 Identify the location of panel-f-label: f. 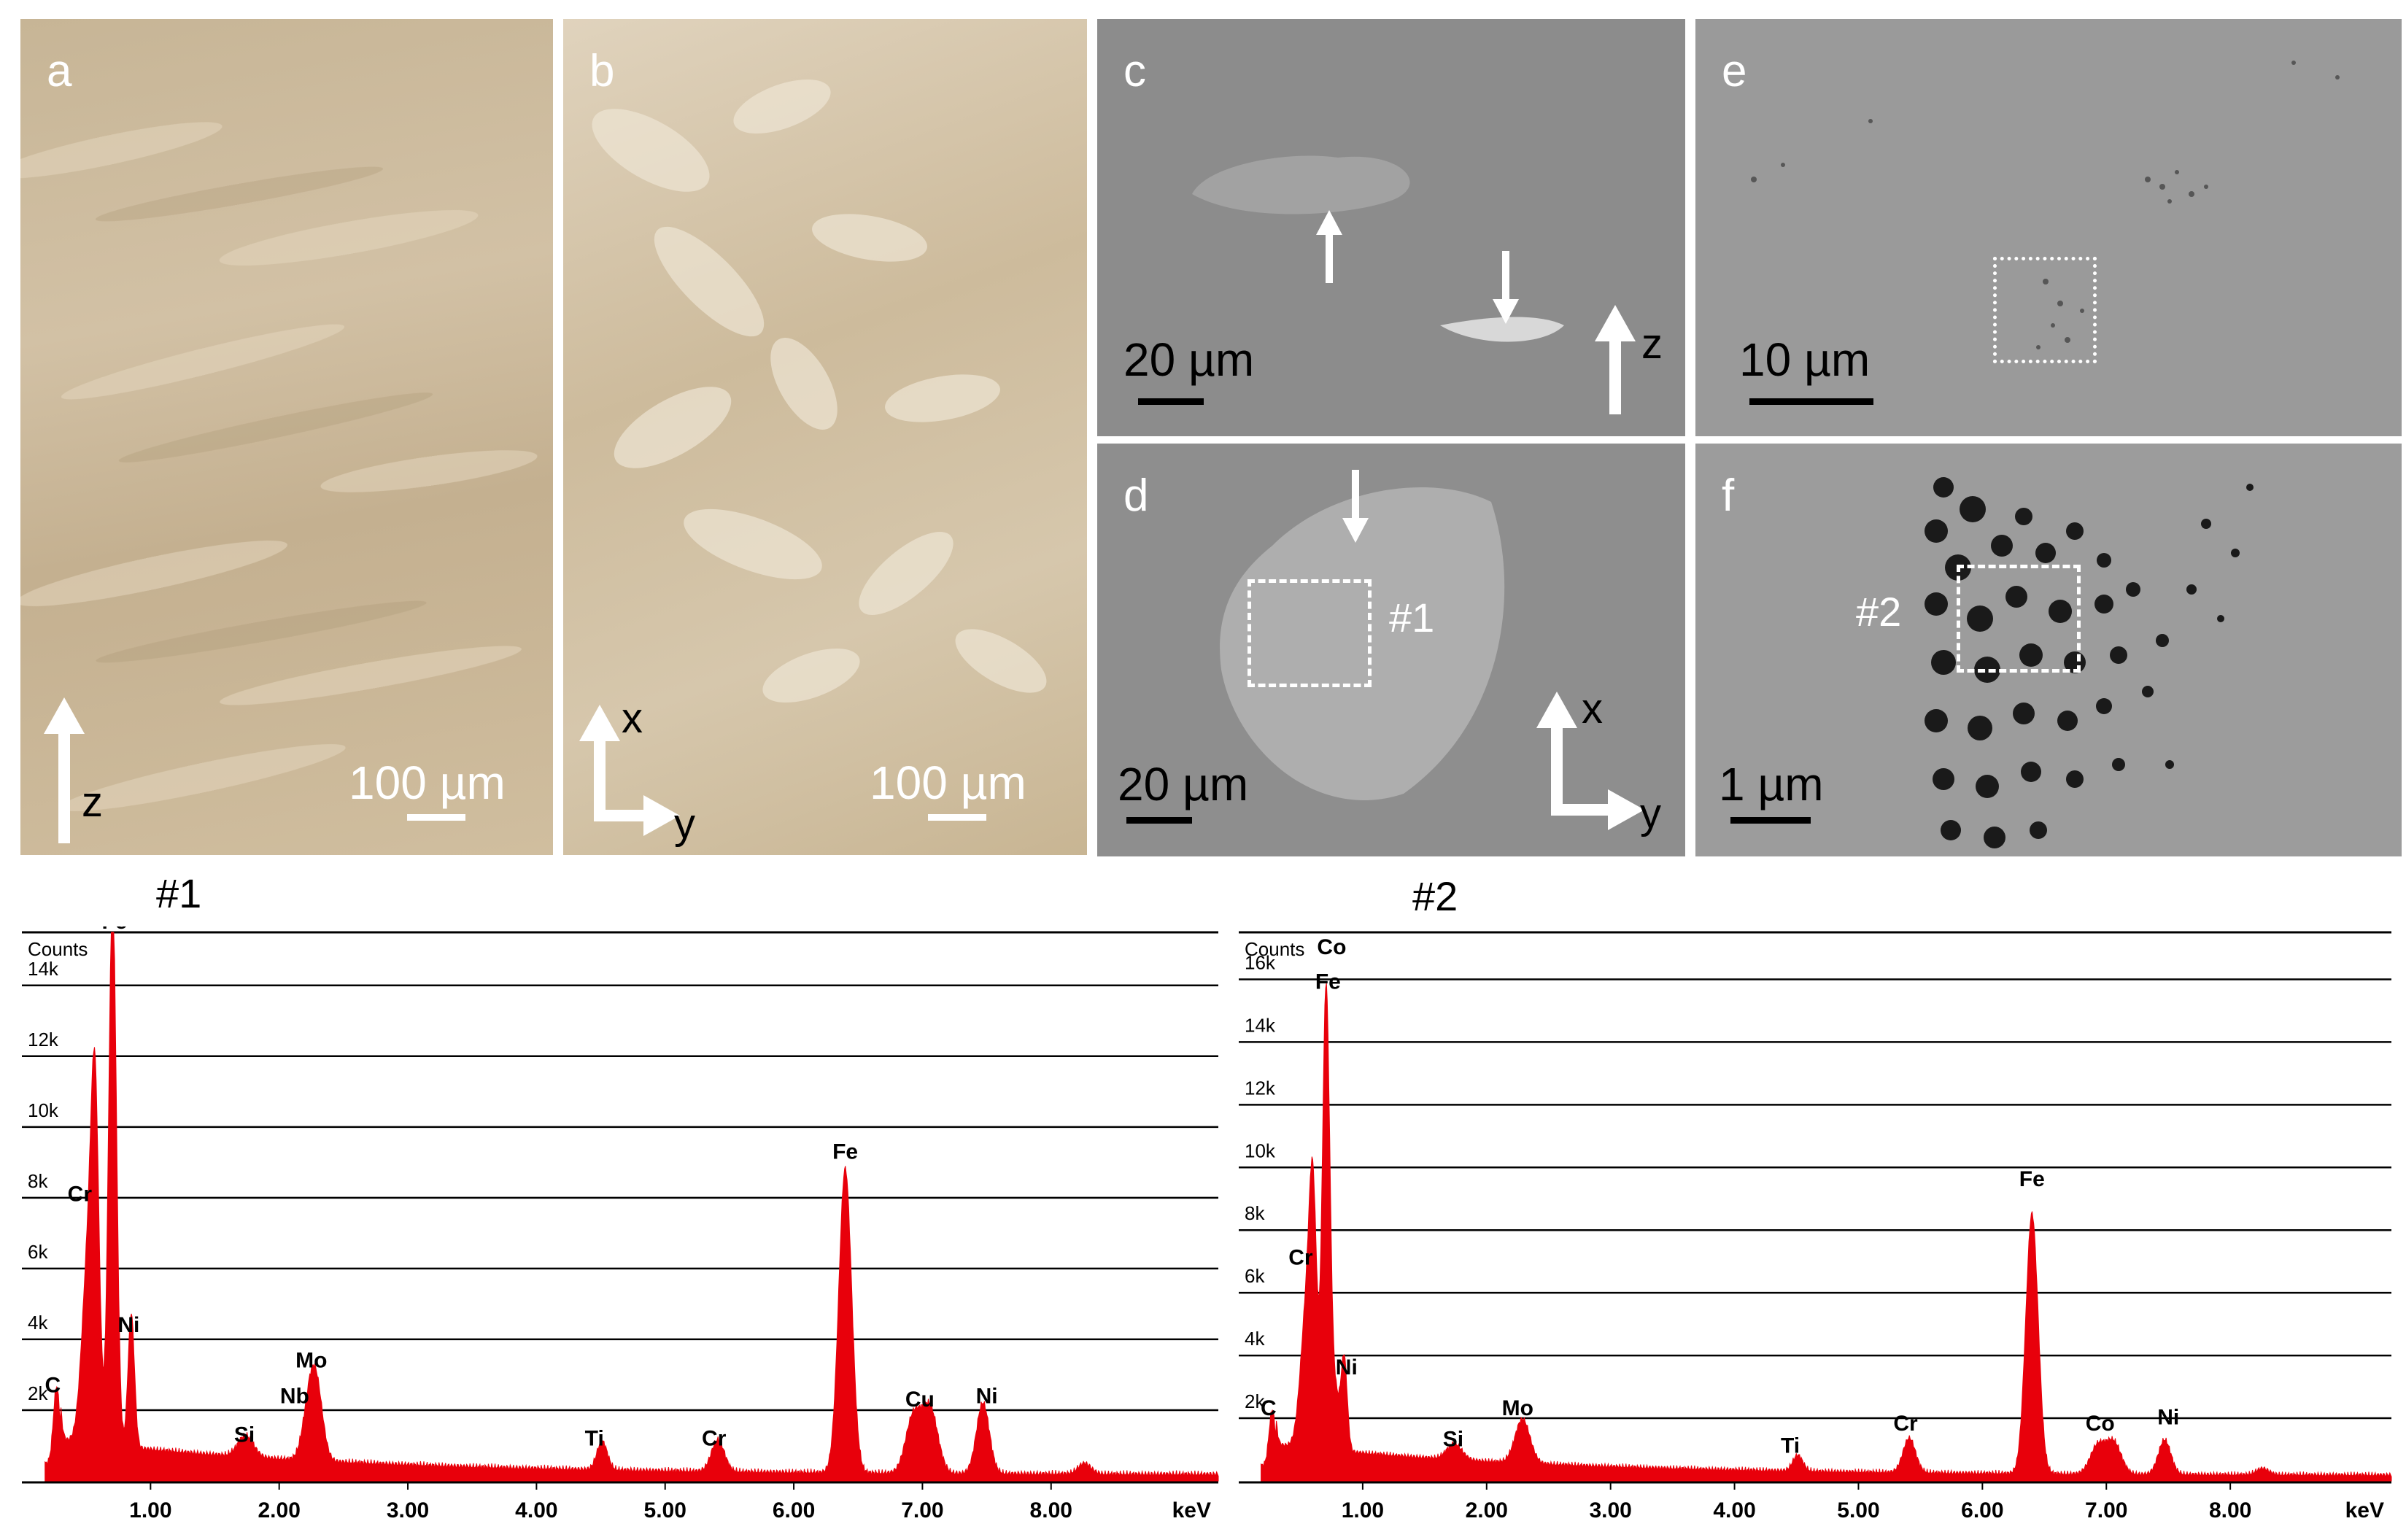
(1728, 496).